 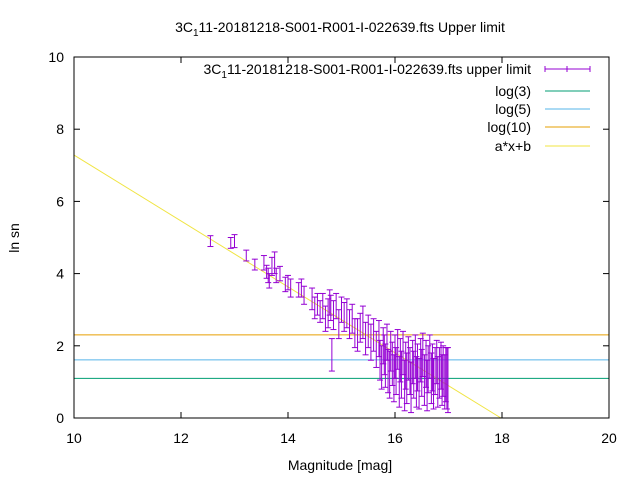 What do you see at coordinates (60, 129) in the screenshot?
I see `y-tick-label: 8` at bounding box center [60, 129].